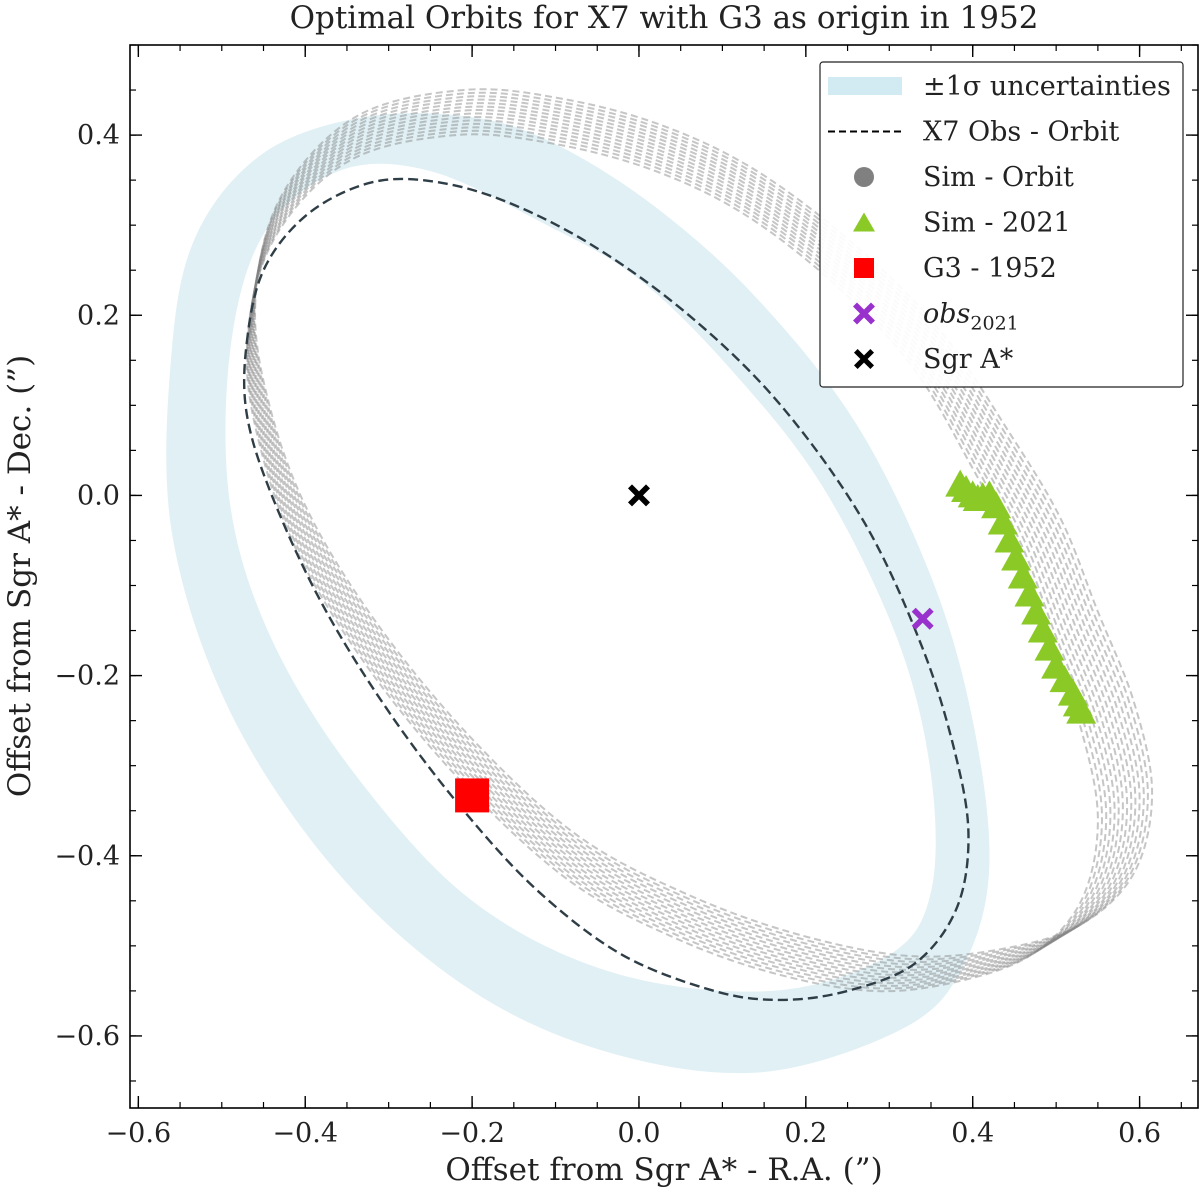  Describe the element at coordinates (20, 576) in the screenshot. I see `y-axis-label: Offset from Sgr A* - Dec. (”)` at that location.